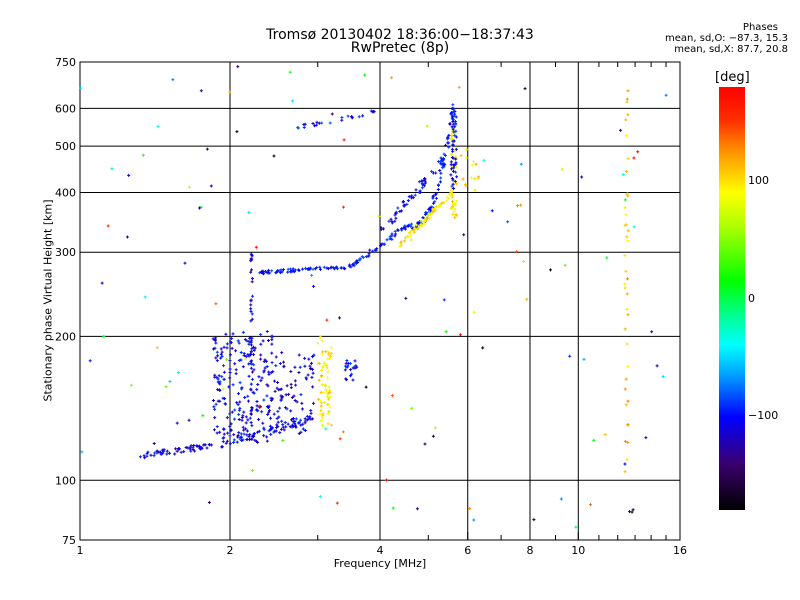 The width and height of the screenshot is (800, 600). What do you see at coordinates (65, 146) in the screenshot?
I see `y-tick-label: 500` at bounding box center [65, 146].